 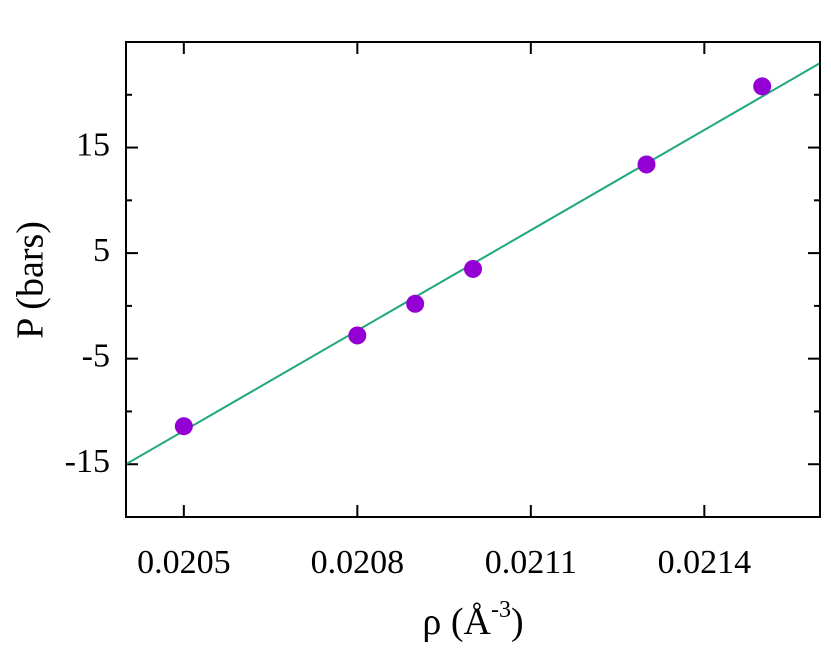 I want to click on x-axis-label: ρ (Å-3), so click(x=472, y=620).